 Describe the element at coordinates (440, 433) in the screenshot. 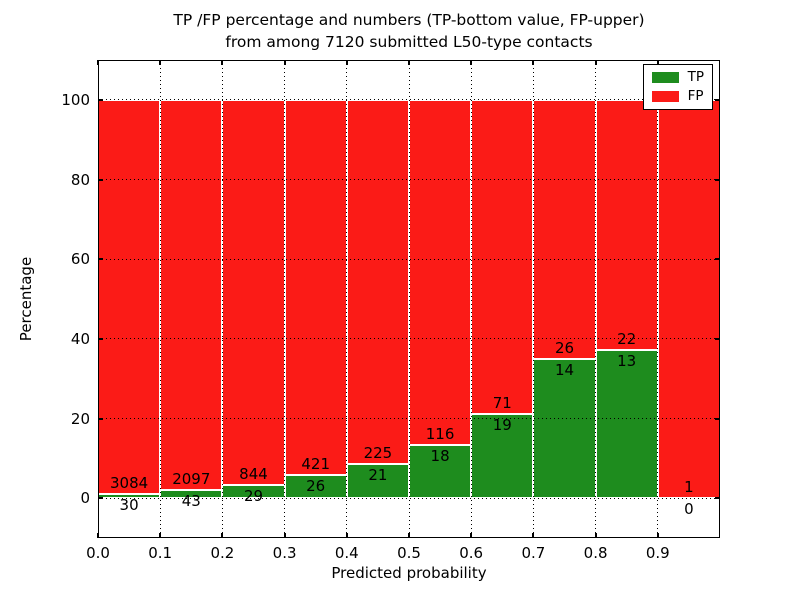

I see `fp-count-label: 116` at that location.